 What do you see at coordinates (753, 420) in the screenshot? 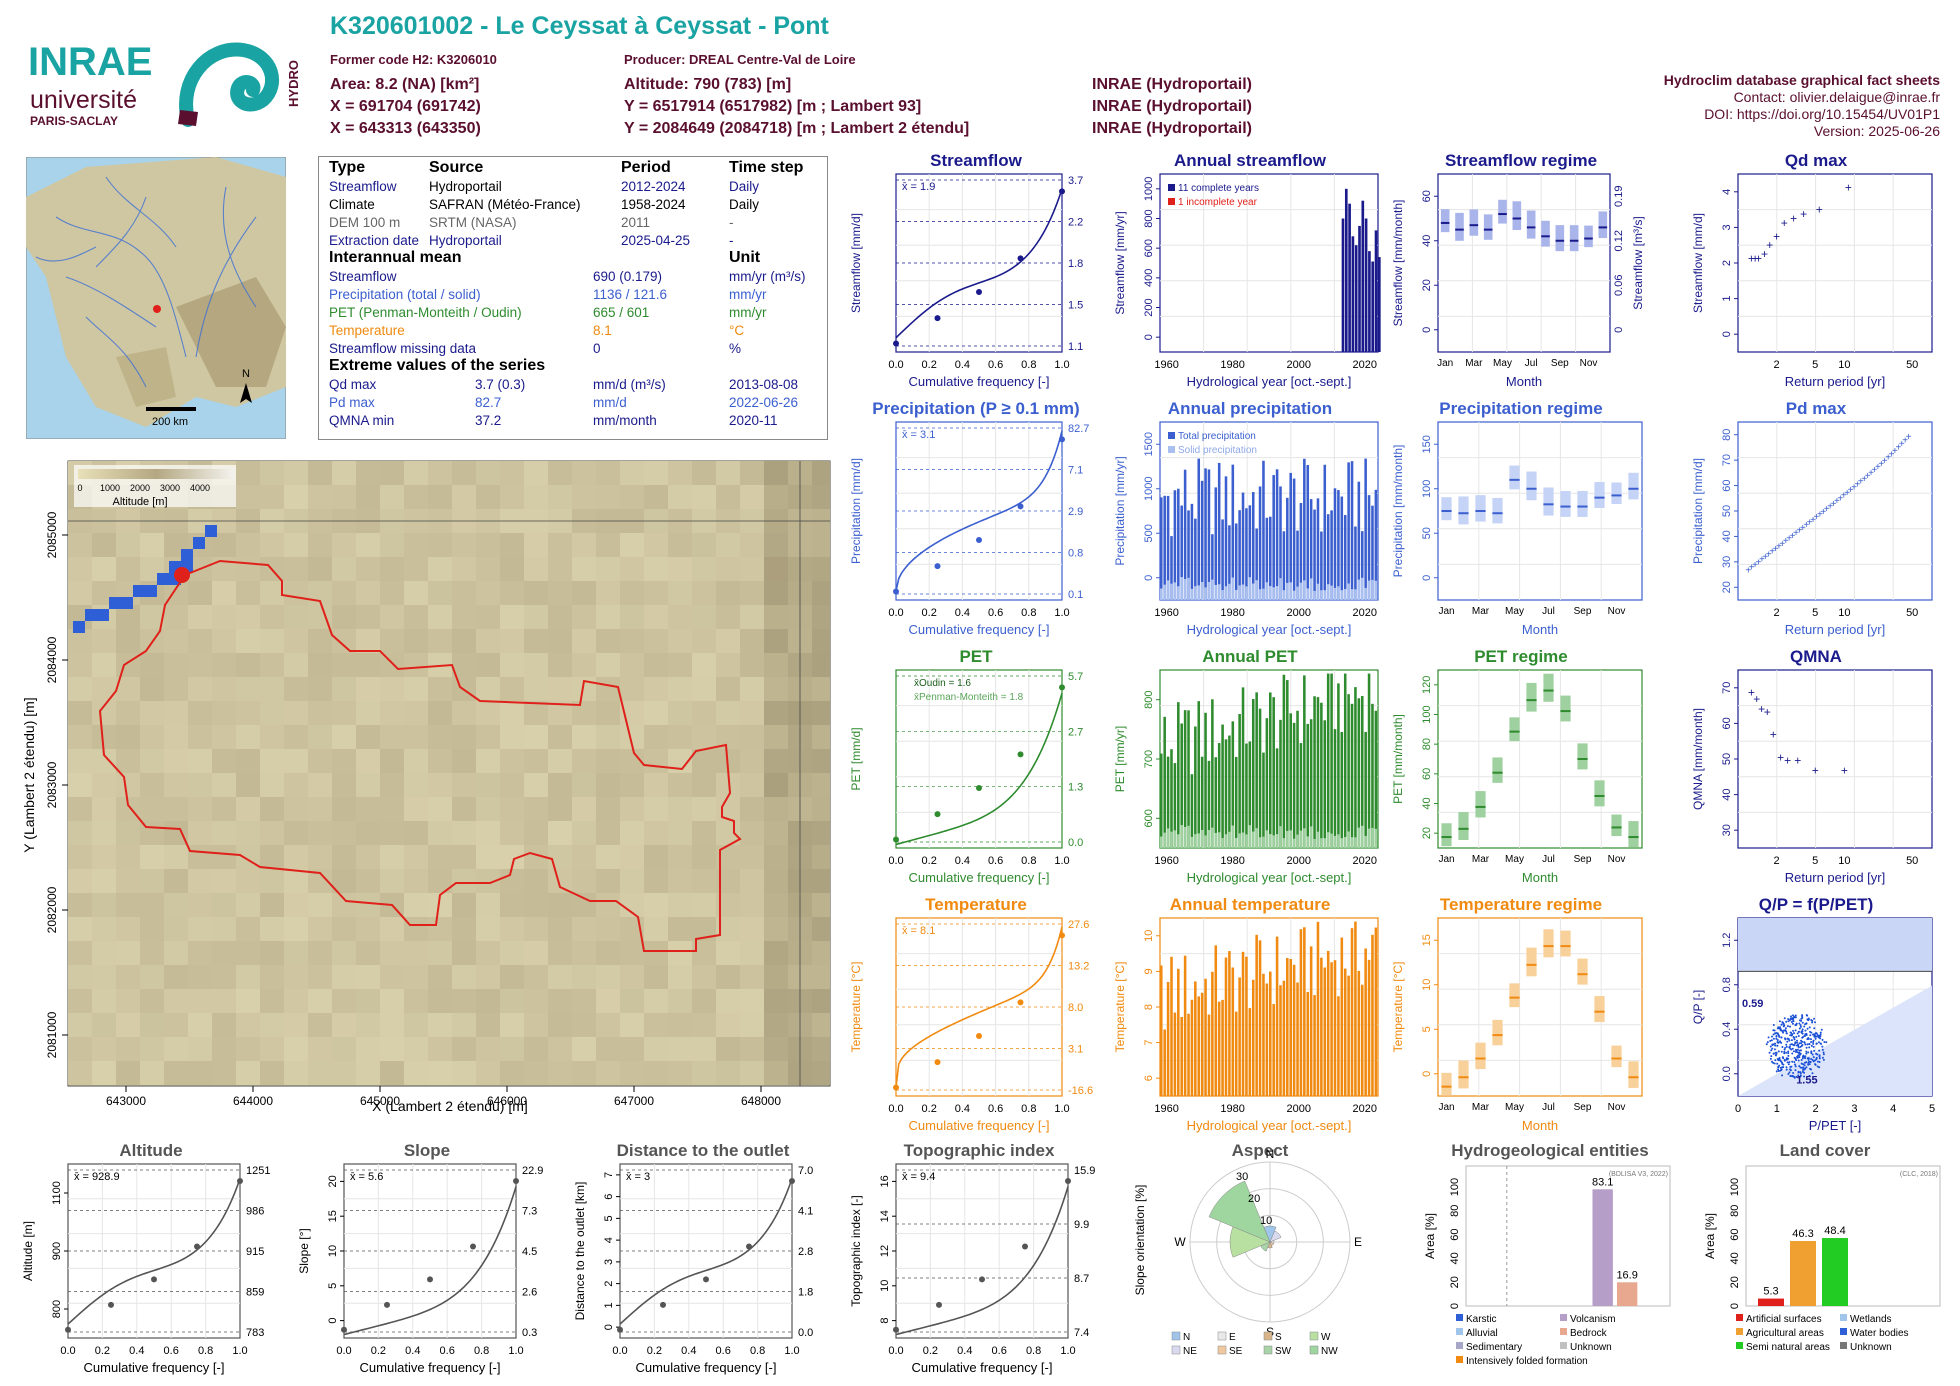
I see `e3-date: 2020-11` at bounding box center [753, 420].